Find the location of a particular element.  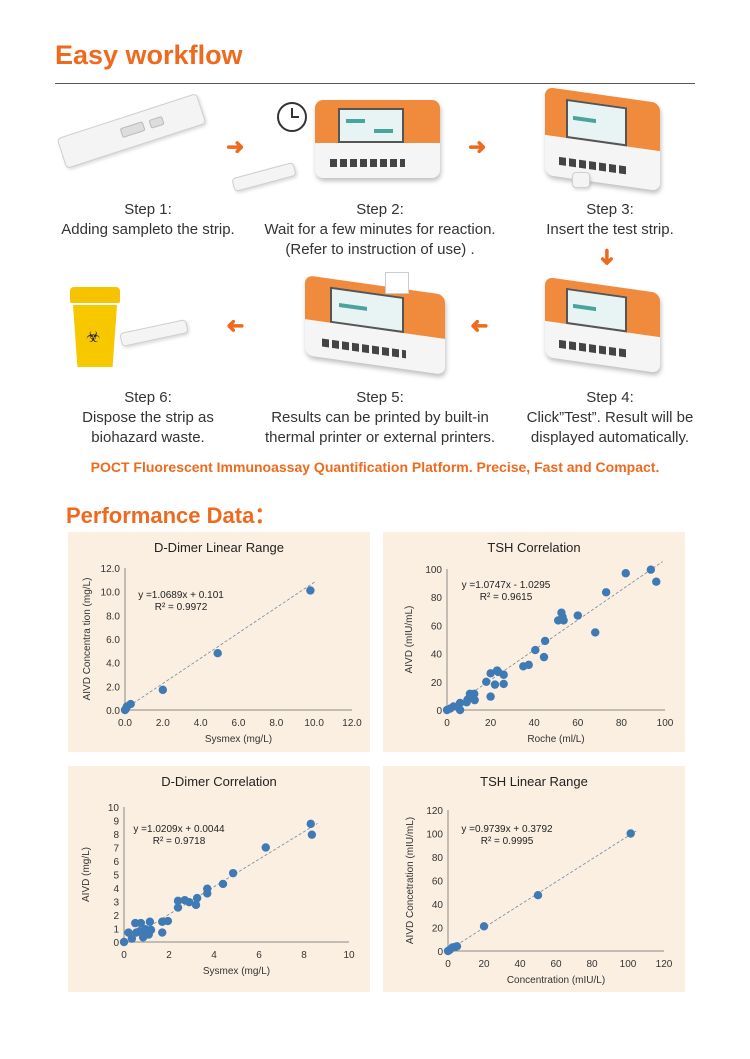

step-text: Wait for a few minutes for reaction. is located at coordinates (380, 229).